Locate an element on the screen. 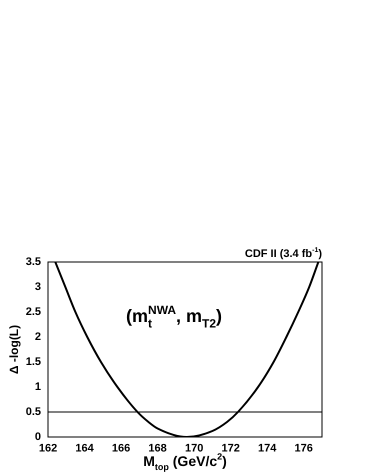 The width and height of the screenshot is (366, 473). x-tick-label: 174 is located at coordinates (268, 448).